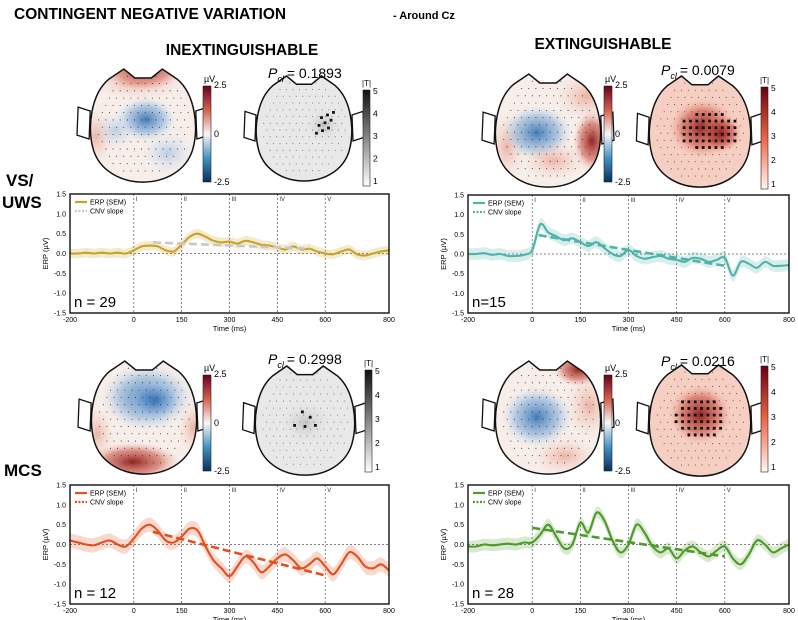 The width and height of the screenshot is (798, 620). I want to click on row-label-vs-line1: VS/, so click(20, 180).